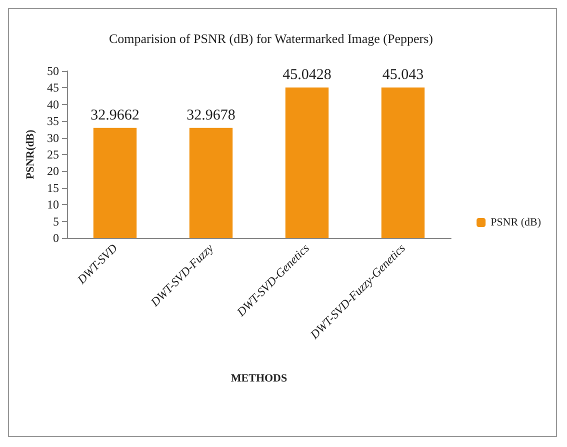 The image size is (567, 447). What do you see at coordinates (211, 115) in the screenshot?
I see `data-label: 32.9678` at bounding box center [211, 115].